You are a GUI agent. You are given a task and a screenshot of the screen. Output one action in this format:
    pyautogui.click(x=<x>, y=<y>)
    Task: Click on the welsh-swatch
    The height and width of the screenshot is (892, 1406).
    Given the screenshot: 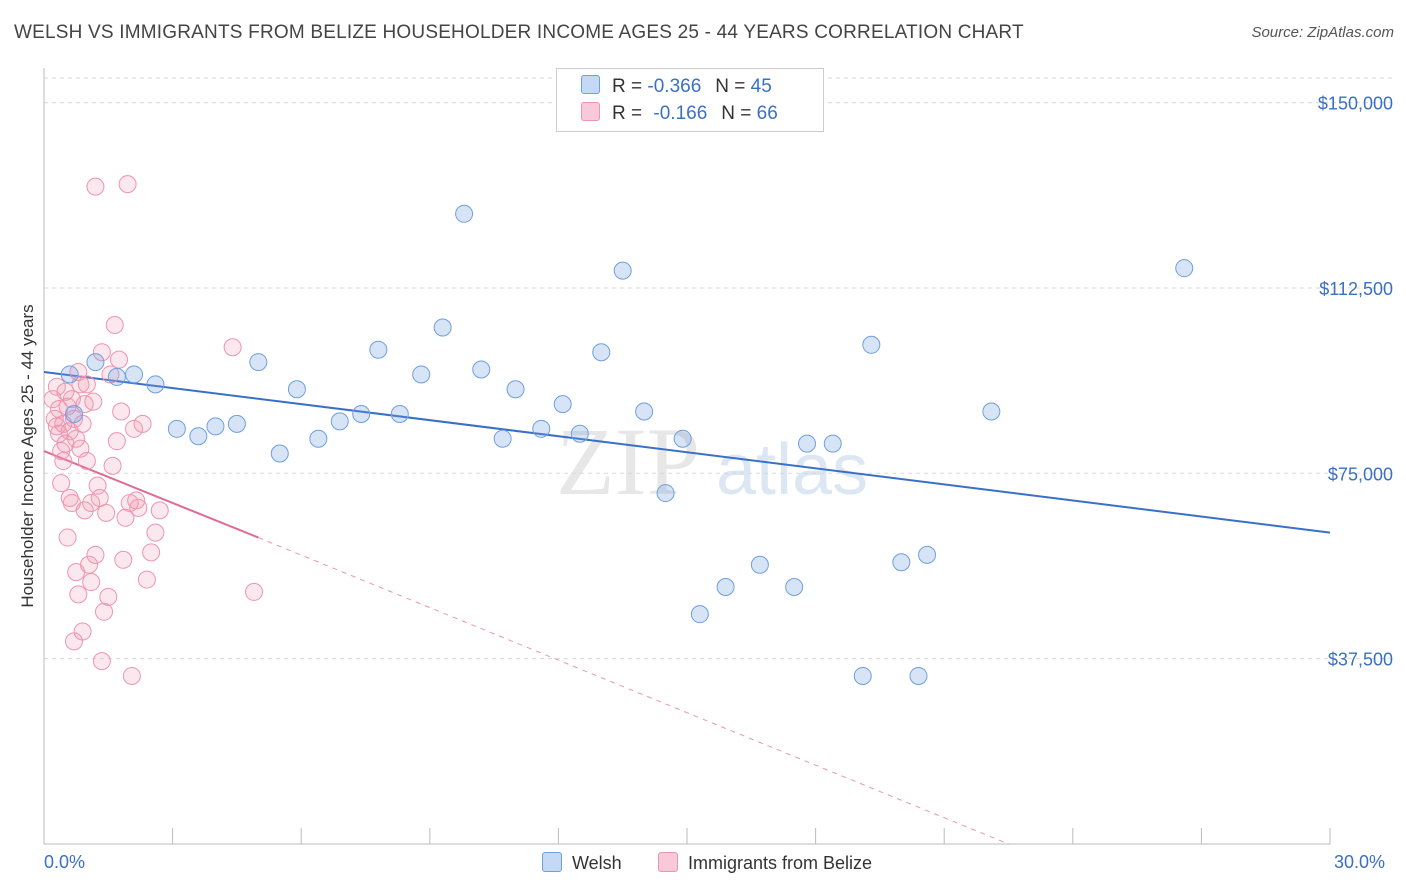 What is the action you would take?
    pyautogui.click(x=590, y=84)
    